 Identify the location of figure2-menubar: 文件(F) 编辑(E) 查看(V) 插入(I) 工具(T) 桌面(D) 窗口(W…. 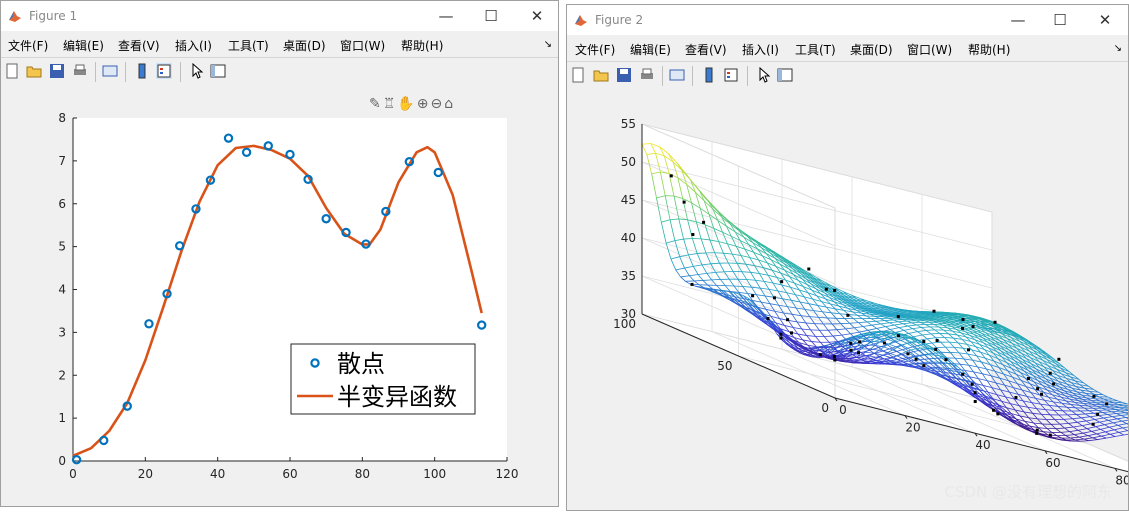
(847, 48).